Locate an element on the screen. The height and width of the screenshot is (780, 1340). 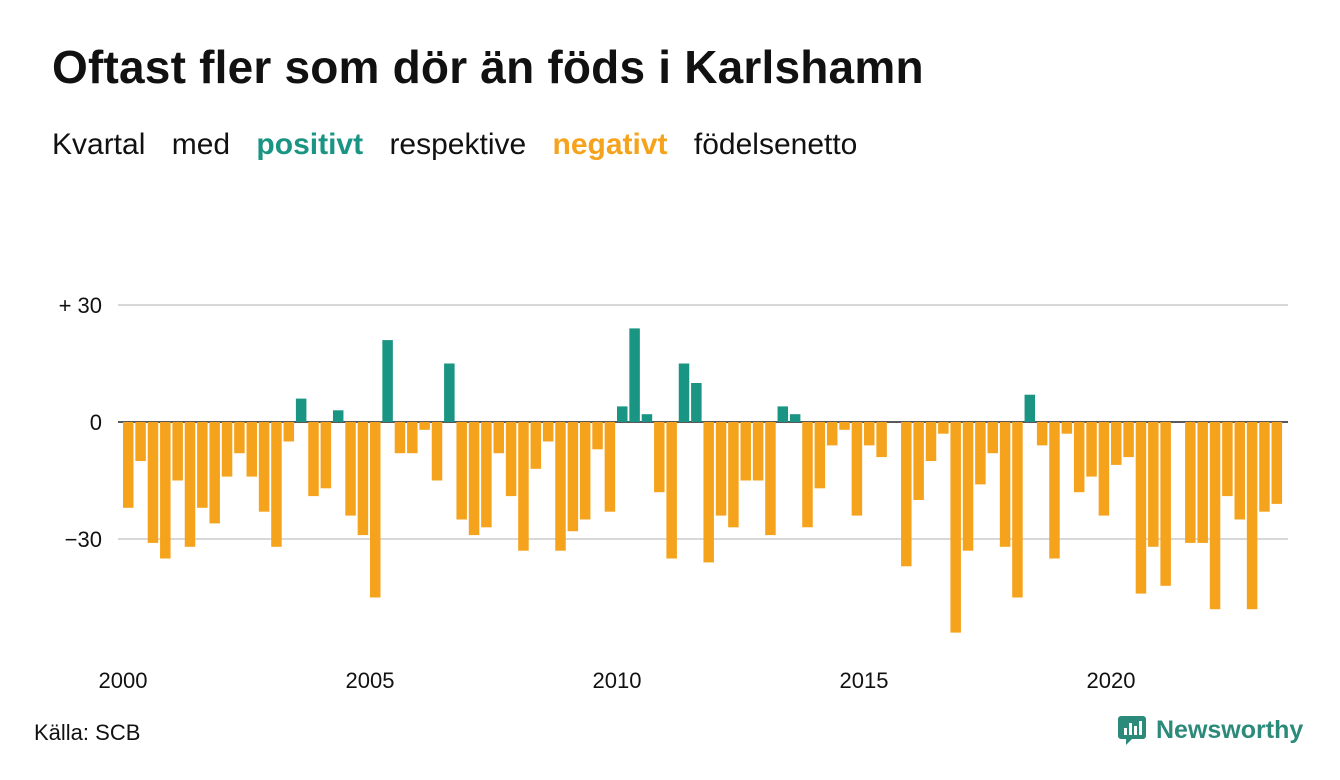
y-tick-label: + 30 is located at coordinates (80, 305).